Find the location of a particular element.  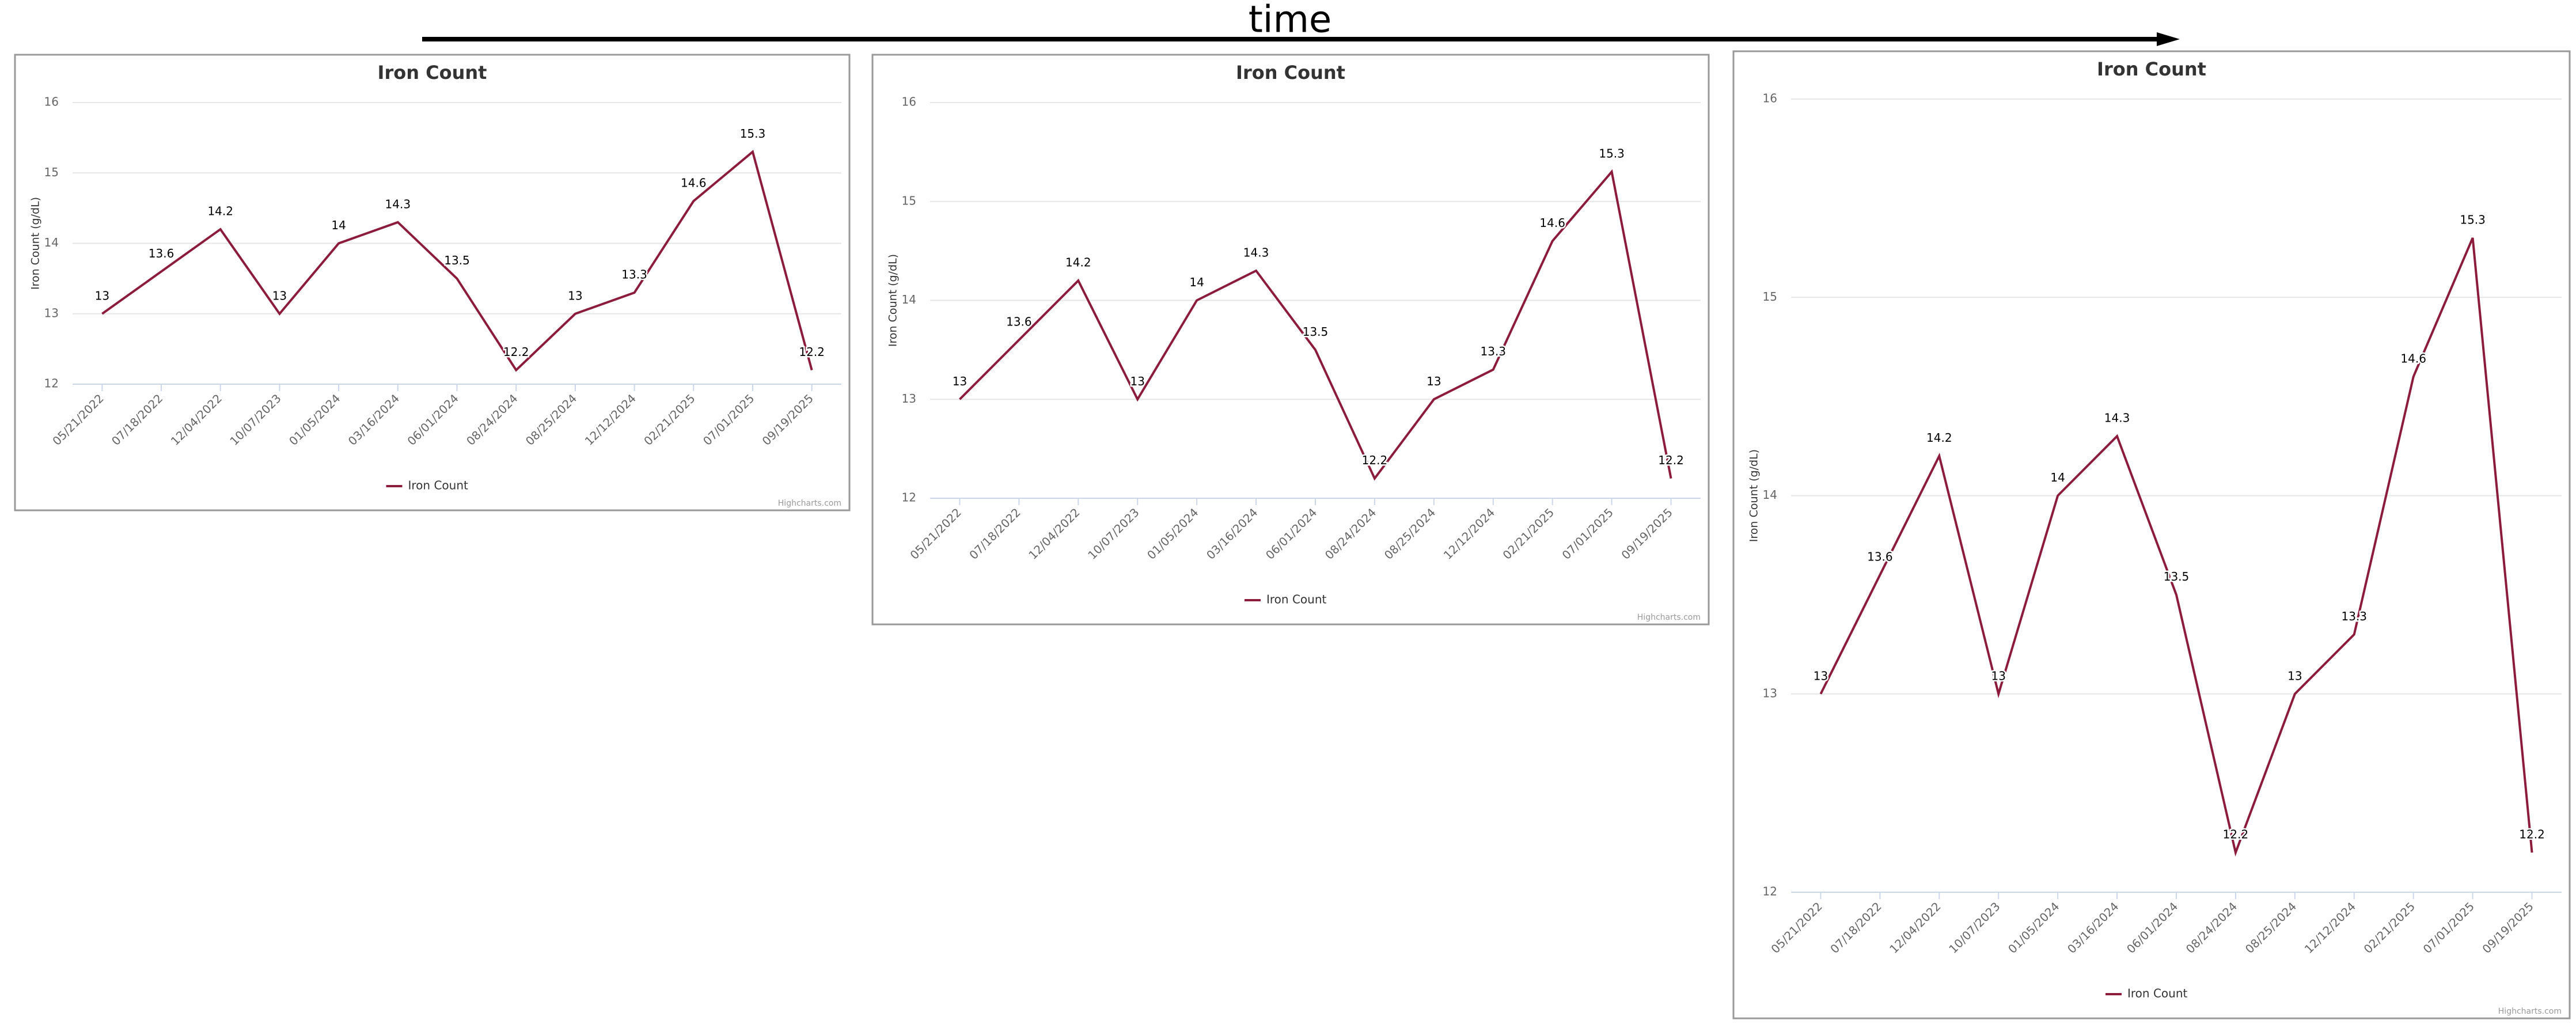

arrow-label: time is located at coordinates (1291, 20).